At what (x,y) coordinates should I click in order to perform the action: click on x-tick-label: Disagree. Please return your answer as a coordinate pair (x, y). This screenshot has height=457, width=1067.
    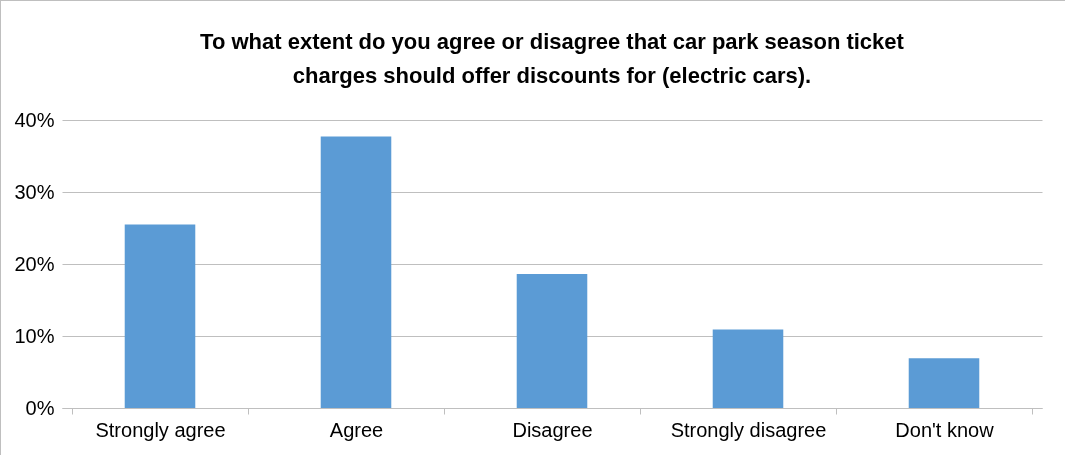
    Looking at the image, I should click on (552, 429).